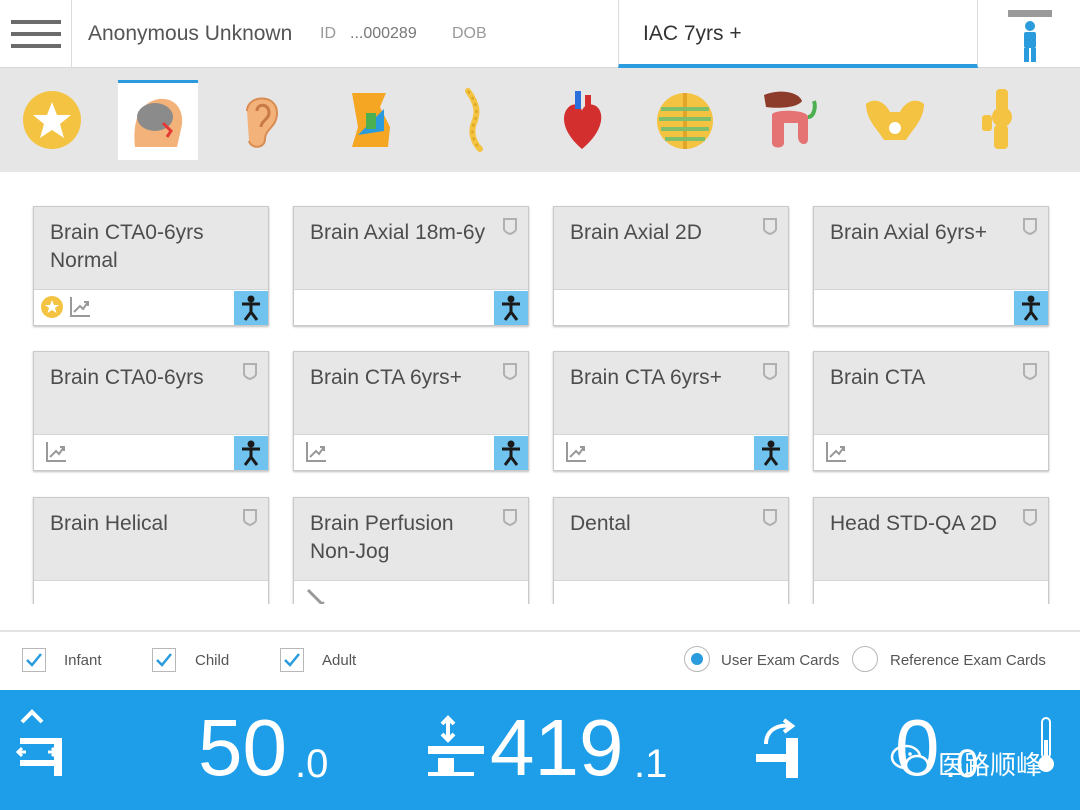 This screenshot has width=1080, height=810. What do you see at coordinates (962, 764) in the screenshot?
I see `gantry-tilt-decimal: .0` at bounding box center [962, 764].